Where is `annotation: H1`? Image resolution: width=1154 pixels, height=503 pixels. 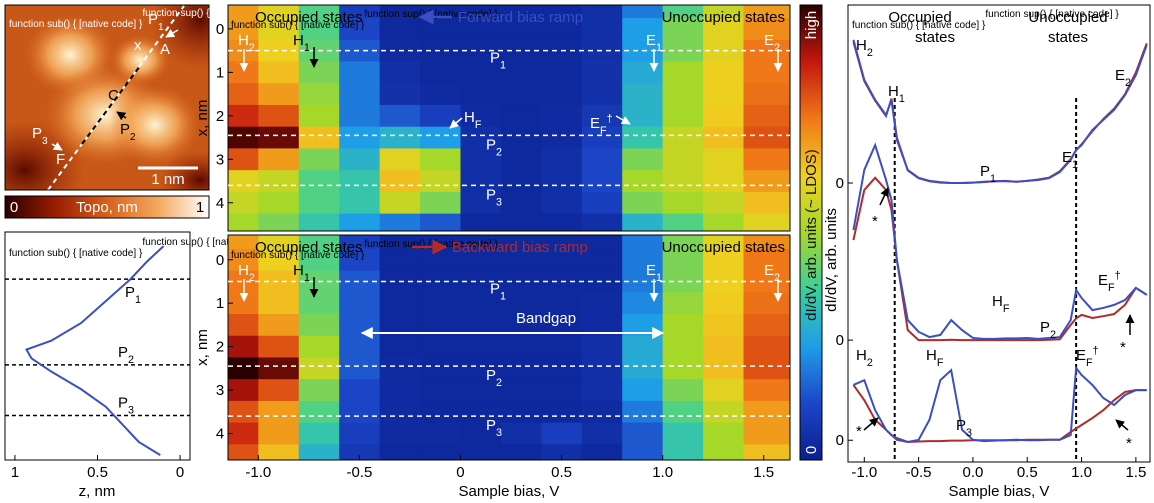 annotation: H1 is located at coordinates (301, 43).